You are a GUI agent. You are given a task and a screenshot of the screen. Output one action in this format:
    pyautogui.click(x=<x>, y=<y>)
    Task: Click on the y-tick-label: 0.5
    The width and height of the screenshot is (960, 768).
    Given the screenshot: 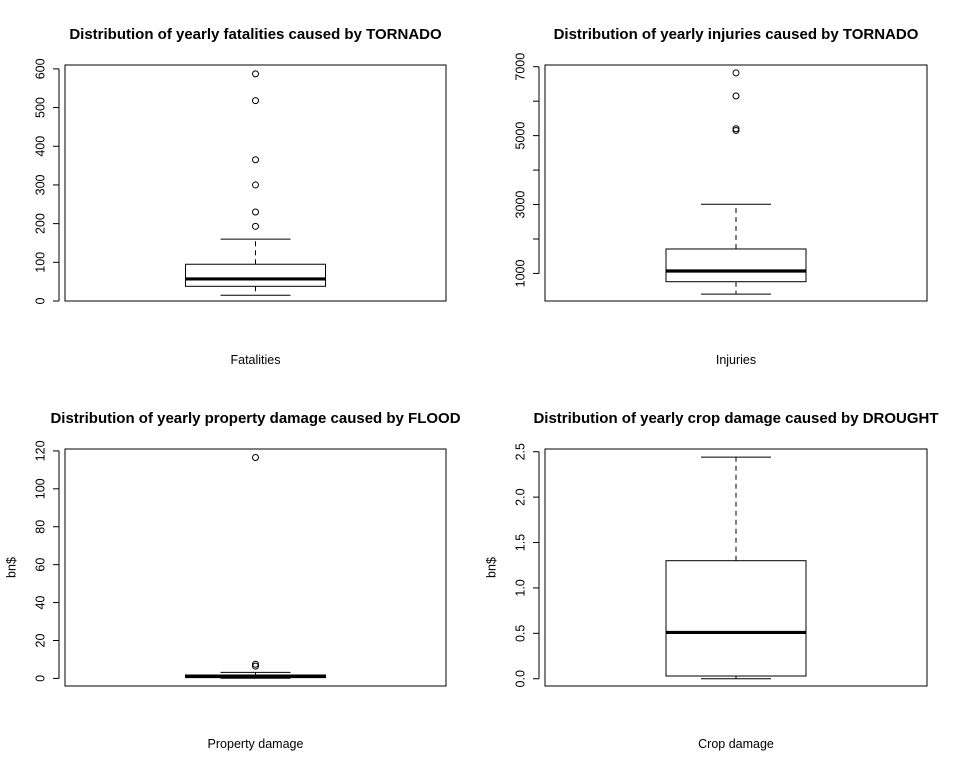 What is the action you would take?
    pyautogui.click(x=520, y=633)
    